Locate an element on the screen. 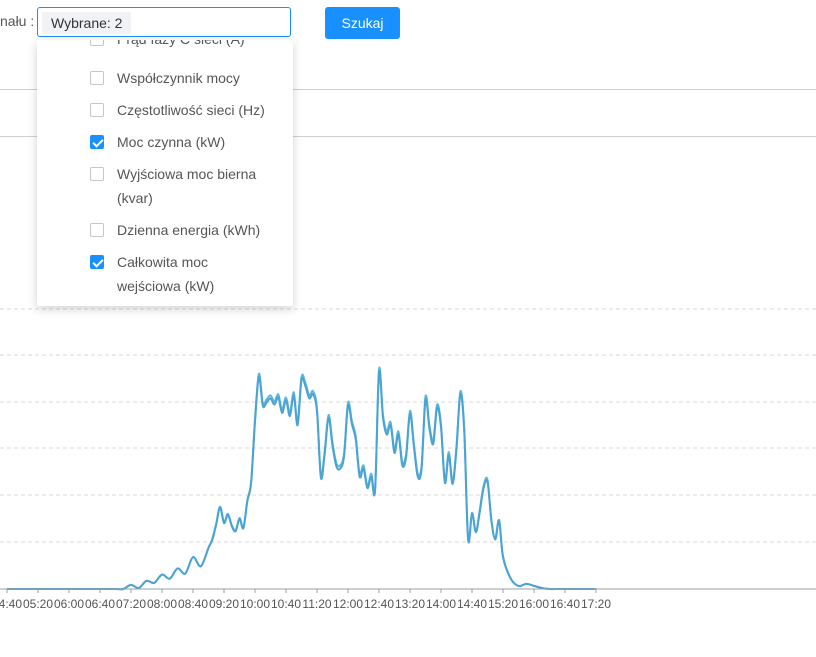  x-tick-label: 14:00 is located at coordinates (441, 604).